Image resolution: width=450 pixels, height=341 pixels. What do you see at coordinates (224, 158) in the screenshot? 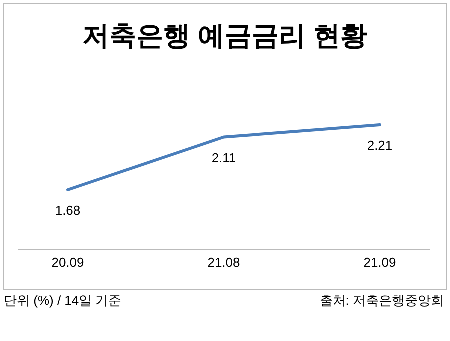
I see `data-label: 2.11` at bounding box center [224, 158].